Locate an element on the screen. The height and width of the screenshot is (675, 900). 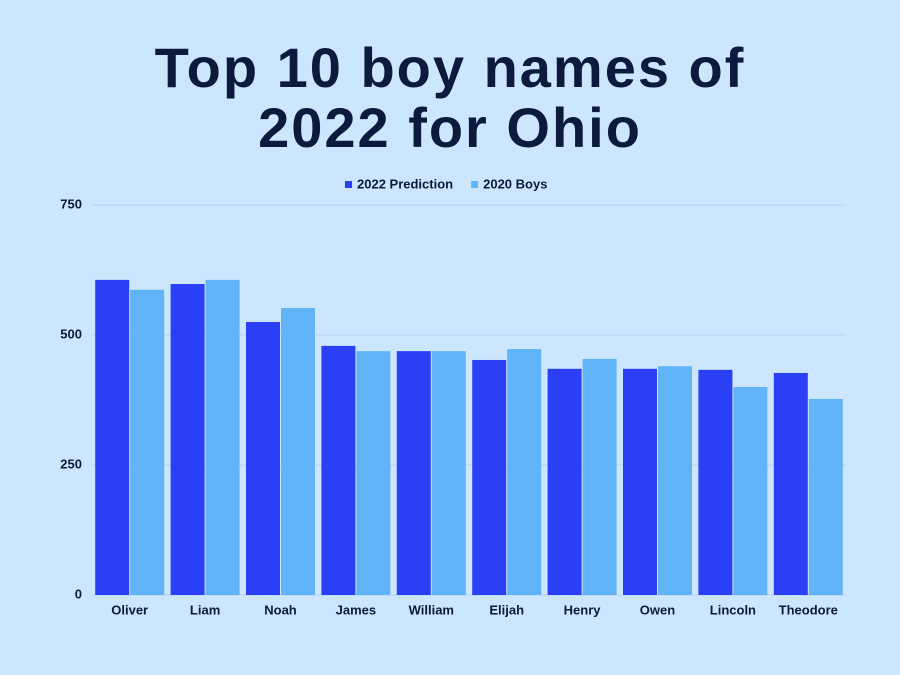
x-tick-label: Theodore is located at coordinates (808, 609).